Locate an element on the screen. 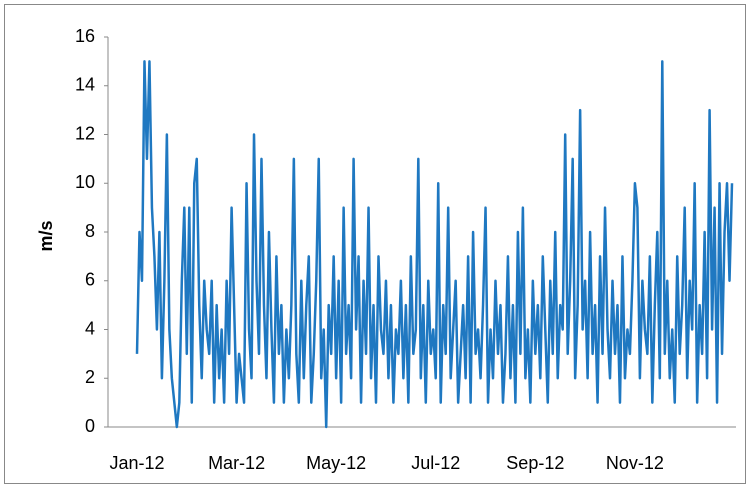 The height and width of the screenshot is (488, 750). y-tick-label: 8 is located at coordinates (90, 231).